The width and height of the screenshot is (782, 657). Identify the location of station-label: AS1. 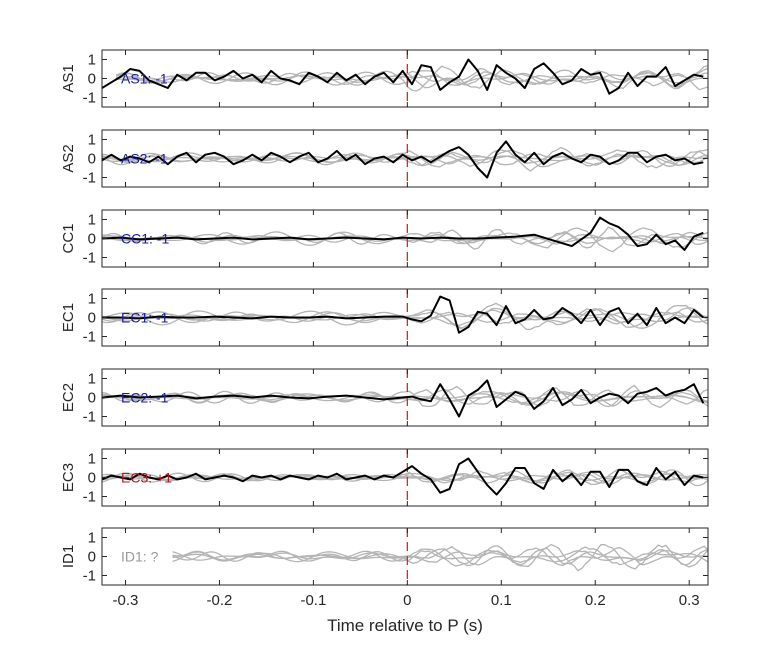
(68, 78).